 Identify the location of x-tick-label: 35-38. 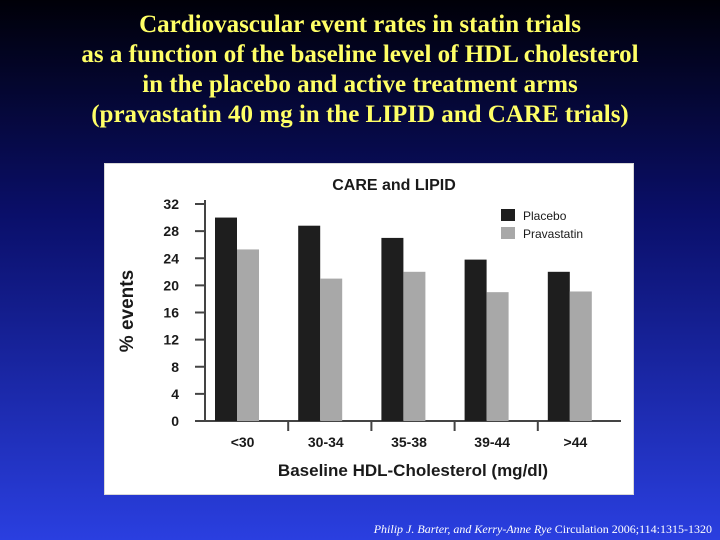
(409, 442).